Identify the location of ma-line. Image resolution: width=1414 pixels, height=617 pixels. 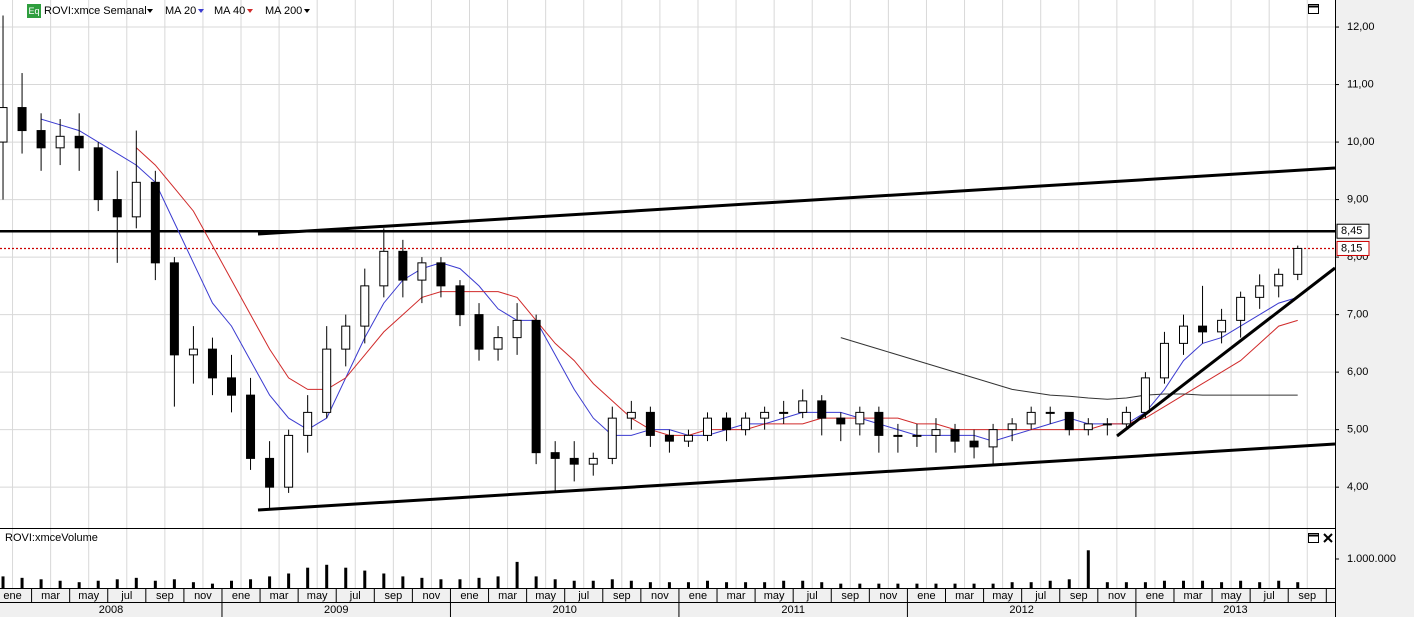
(1069, 368).